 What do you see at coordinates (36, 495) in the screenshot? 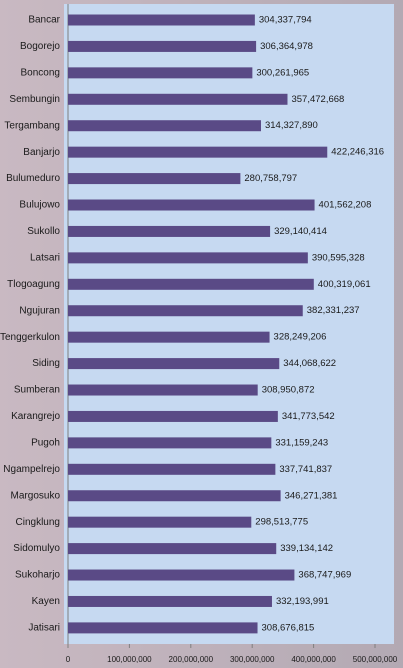
I see `category-label: Margosuko` at bounding box center [36, 495].